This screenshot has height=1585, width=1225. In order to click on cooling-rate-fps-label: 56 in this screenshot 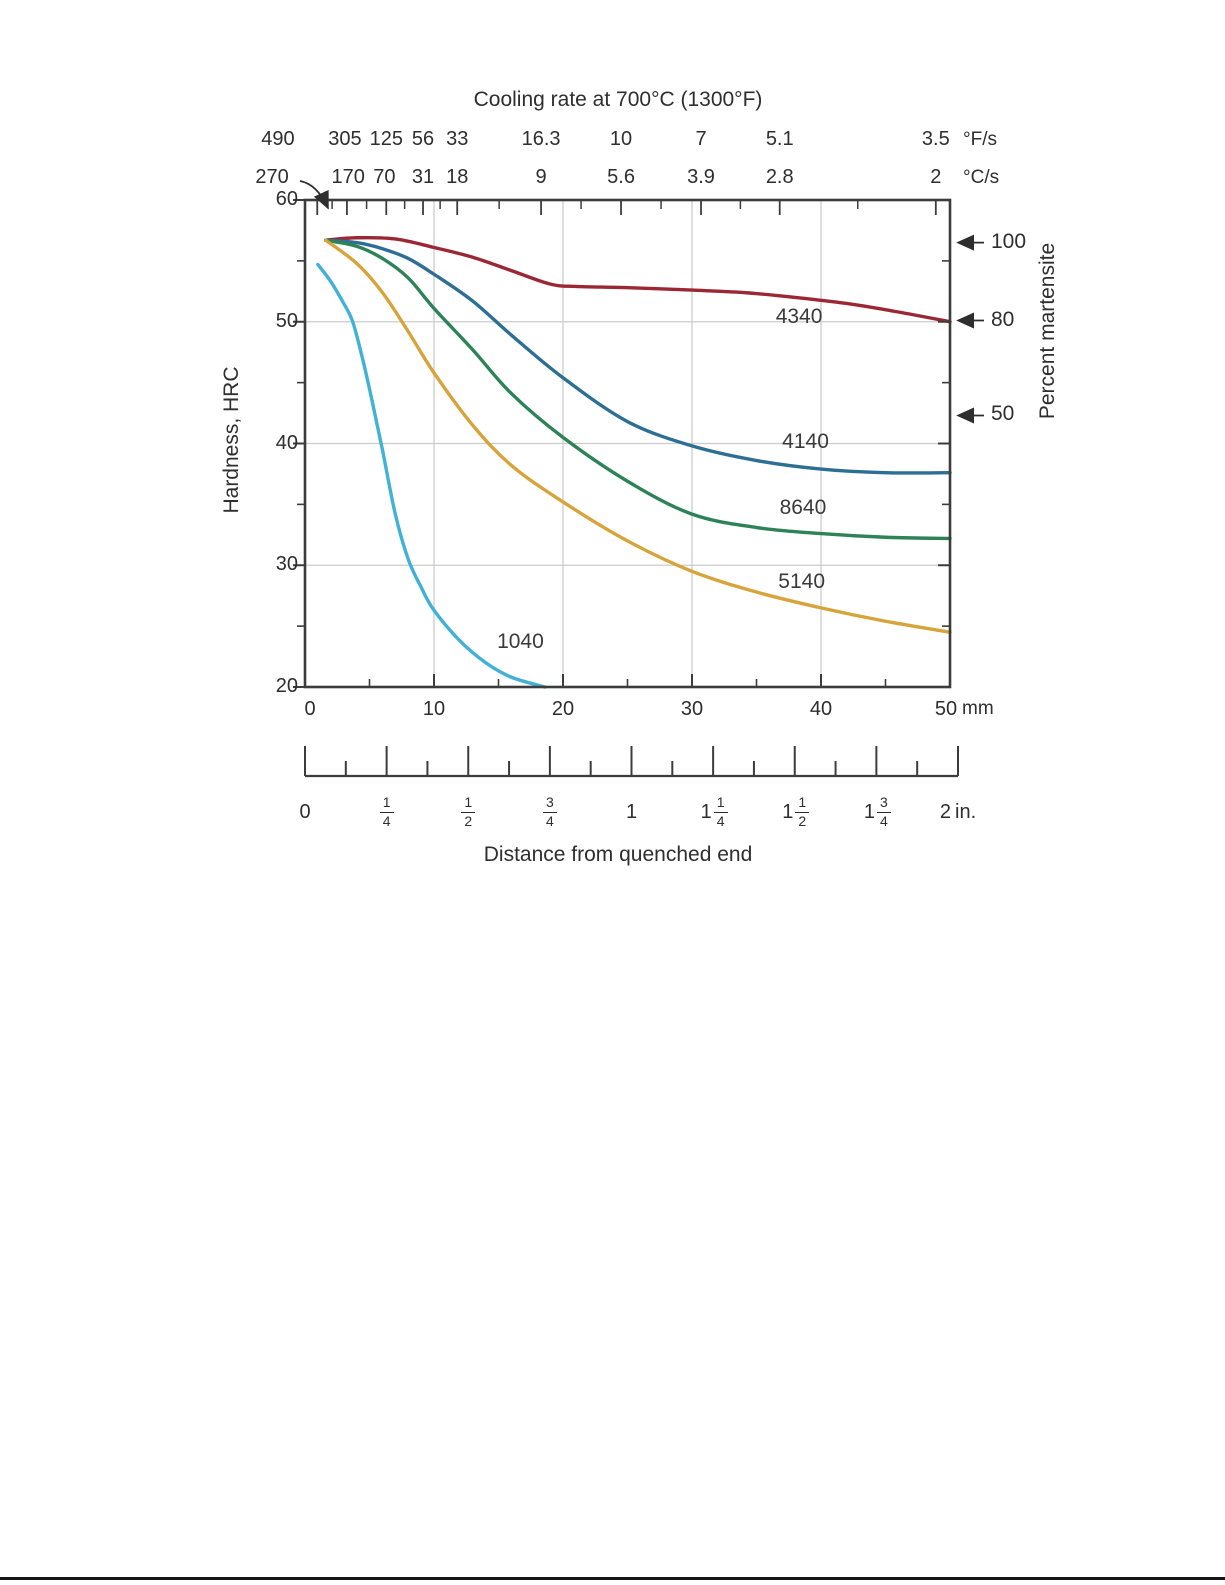, I will do `click(423, 139)`.